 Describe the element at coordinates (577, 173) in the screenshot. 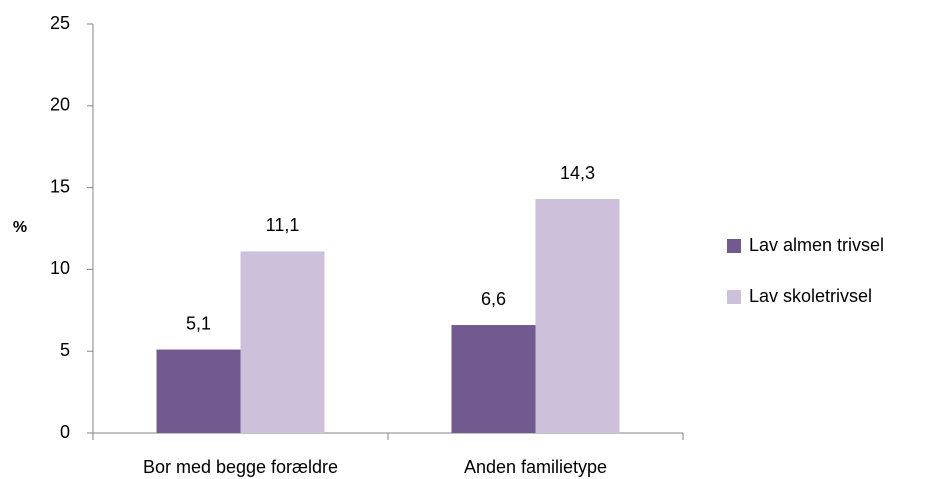

I see `data-label: 14,3` at that location.